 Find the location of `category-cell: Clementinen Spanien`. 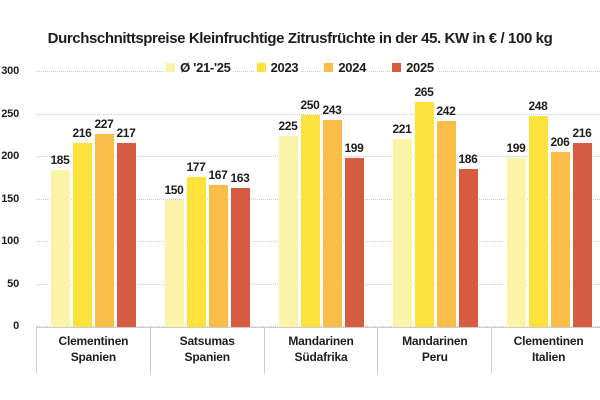

category-cell: Clementinen Spanien is located at coordinates (93, 349).